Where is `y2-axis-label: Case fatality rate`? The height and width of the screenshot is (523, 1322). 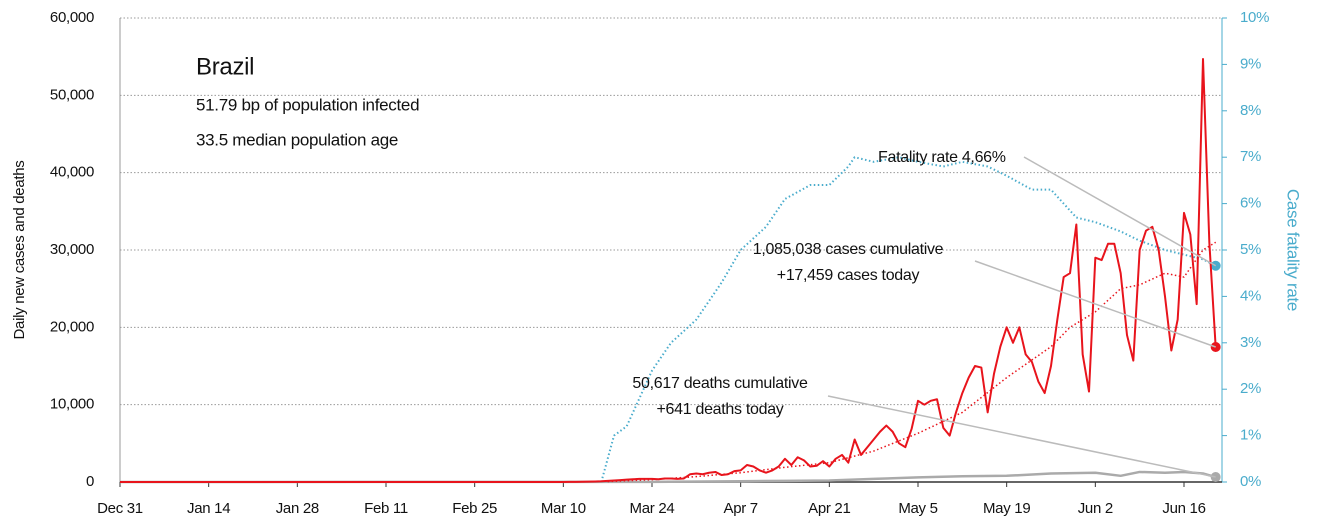
y2-axis-label: Case fatality rate is located at coordinates (1293, 250).